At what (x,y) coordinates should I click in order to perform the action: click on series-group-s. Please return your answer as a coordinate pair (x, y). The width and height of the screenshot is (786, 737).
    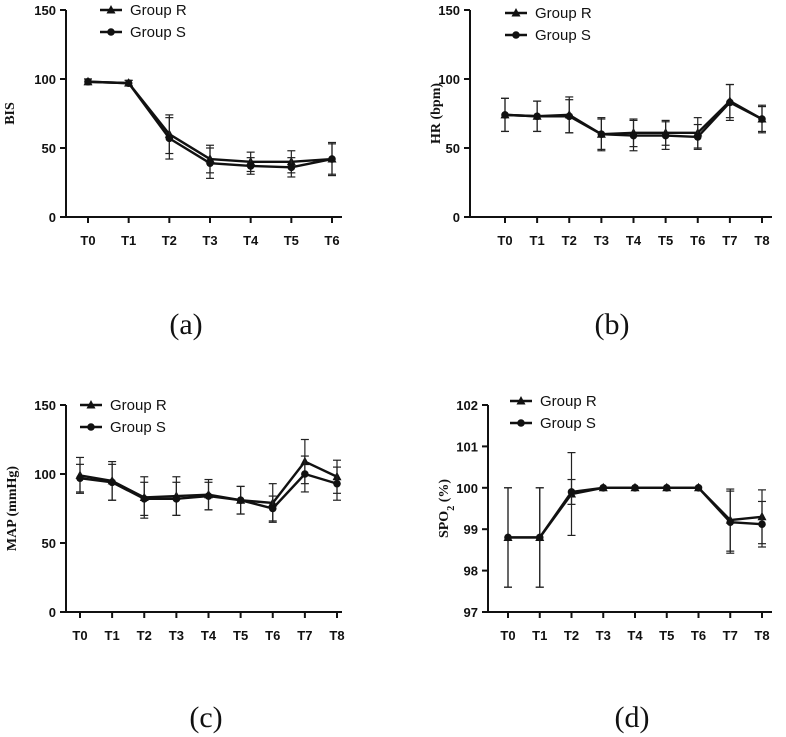
    Looking at the image, I should click on (210, 128).